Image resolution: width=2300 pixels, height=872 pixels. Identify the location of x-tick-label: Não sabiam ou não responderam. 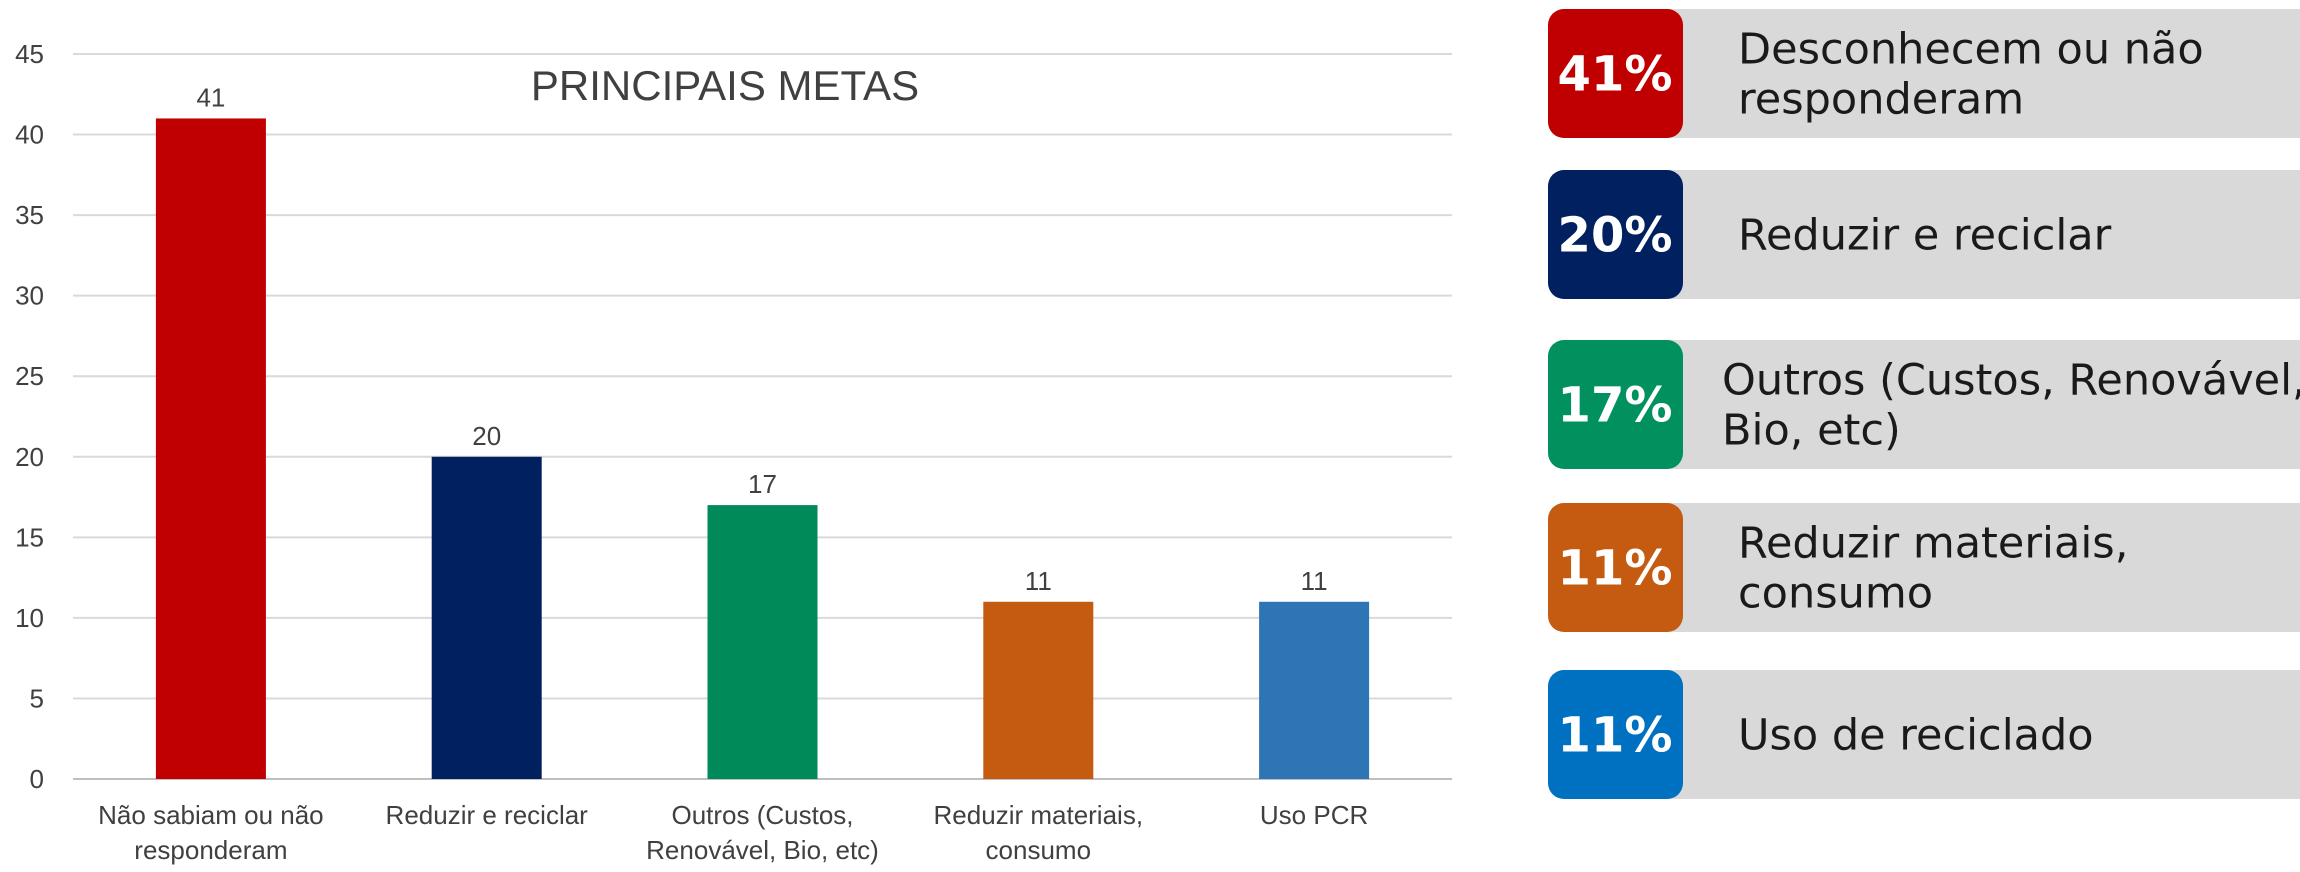
(210, 832).